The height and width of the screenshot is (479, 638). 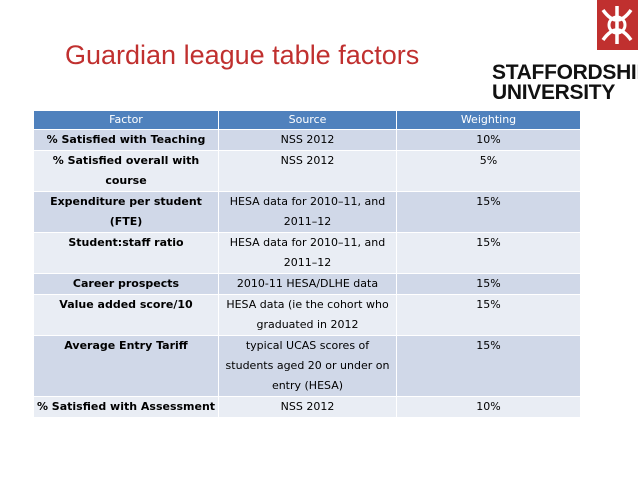 What do you see at coordinates (126, 201) in the screenshot?
I see `cell-text: Expenditure per student` at bounding box center [126, 201].